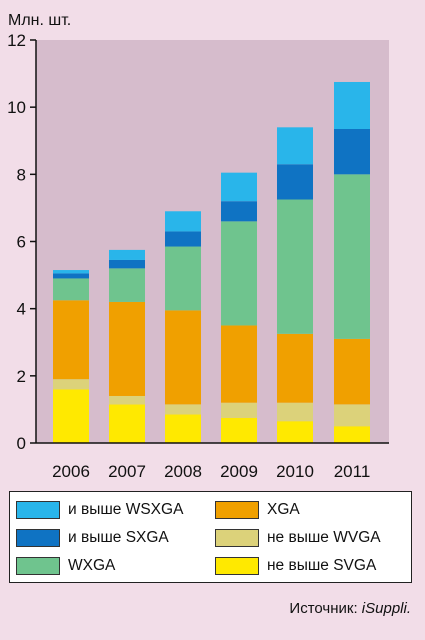 The image size is (425, 640). I want to click on legend-label: не выше WVGA, so click(324, 537).